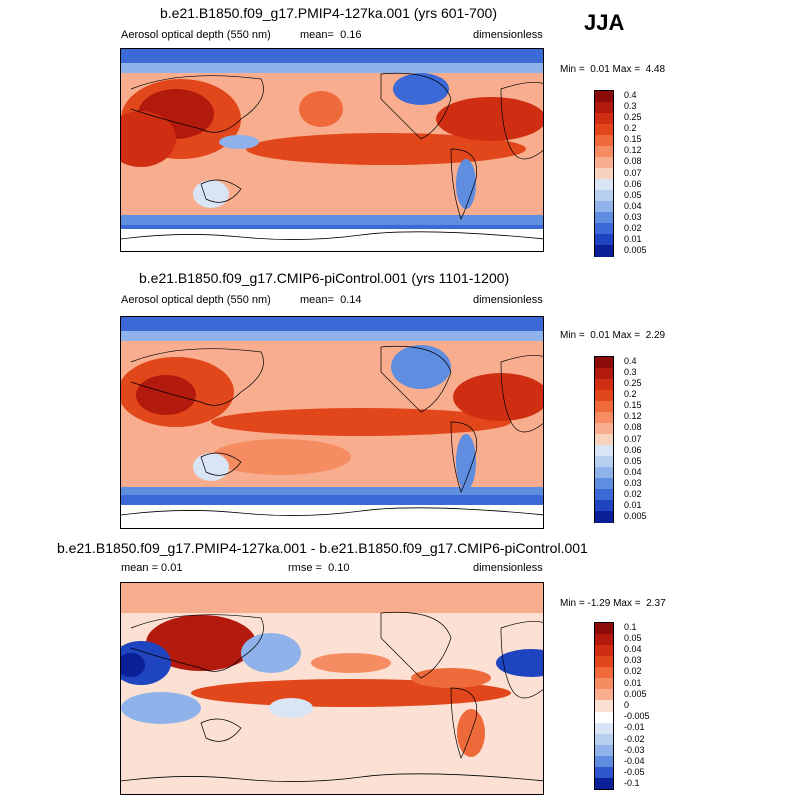 Image resolution: width=800 pixels, height=800 pixels. I want to click on panel2-samerica-coast, so click(464, 457).